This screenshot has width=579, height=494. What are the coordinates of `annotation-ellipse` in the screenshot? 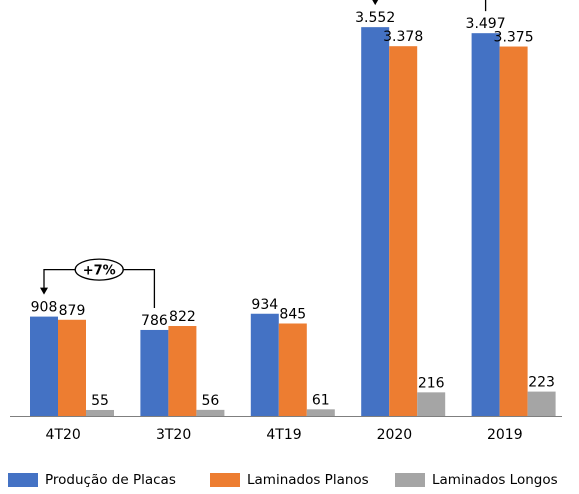 It's located at (99, 269).